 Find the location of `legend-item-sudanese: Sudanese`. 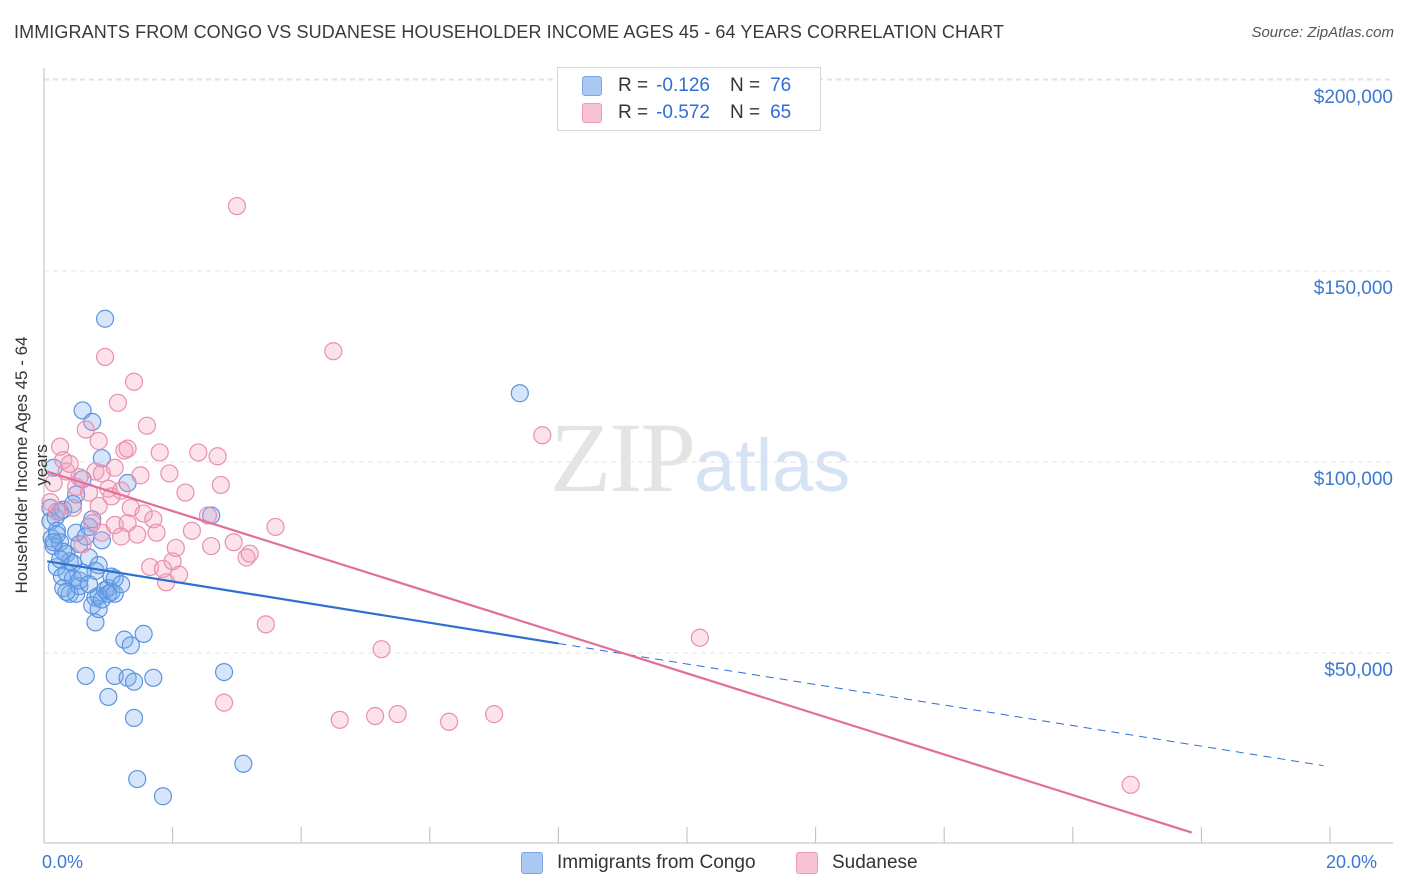

legend-item-sudanese: Sudanese is located at coordinates (857, 863).